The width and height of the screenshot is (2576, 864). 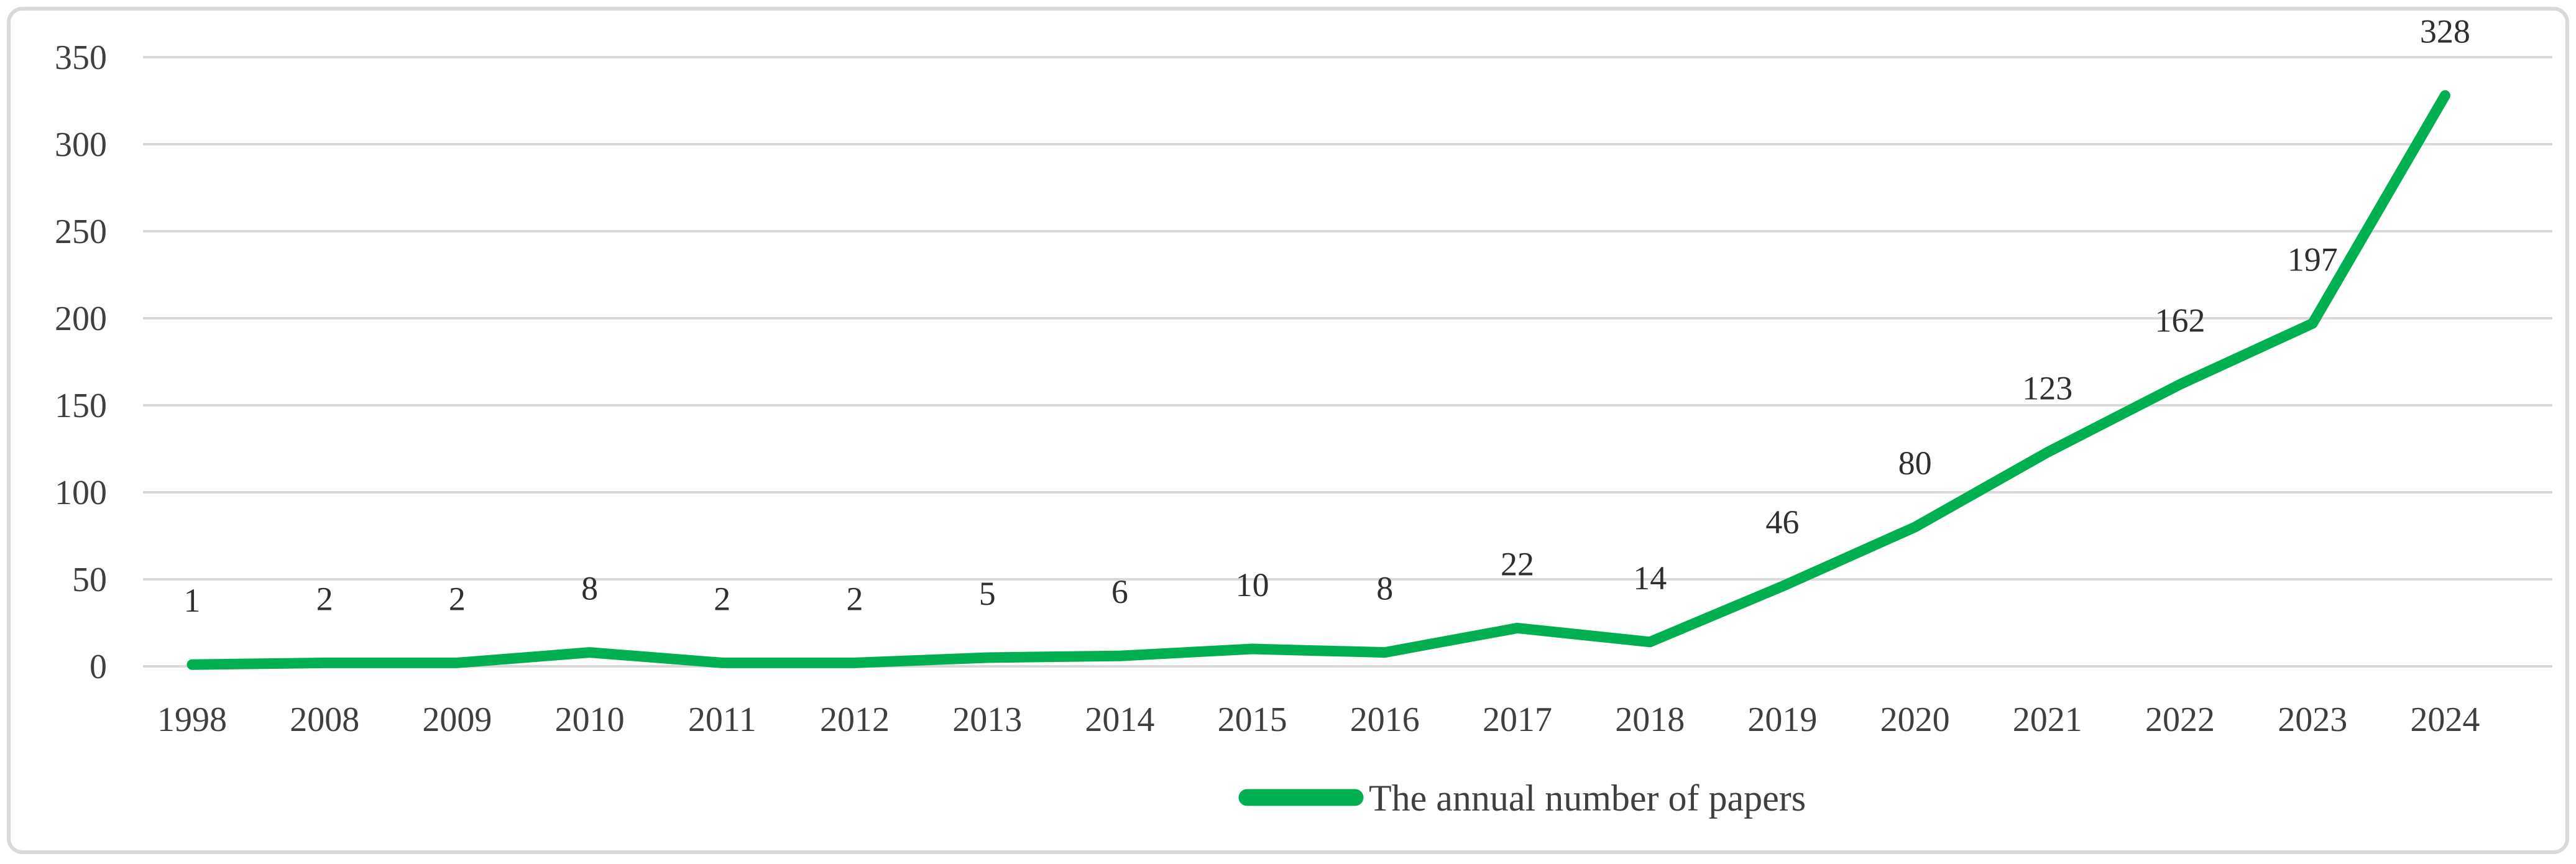 I want to click on data-label: 6, so click(x=1119, y=591).